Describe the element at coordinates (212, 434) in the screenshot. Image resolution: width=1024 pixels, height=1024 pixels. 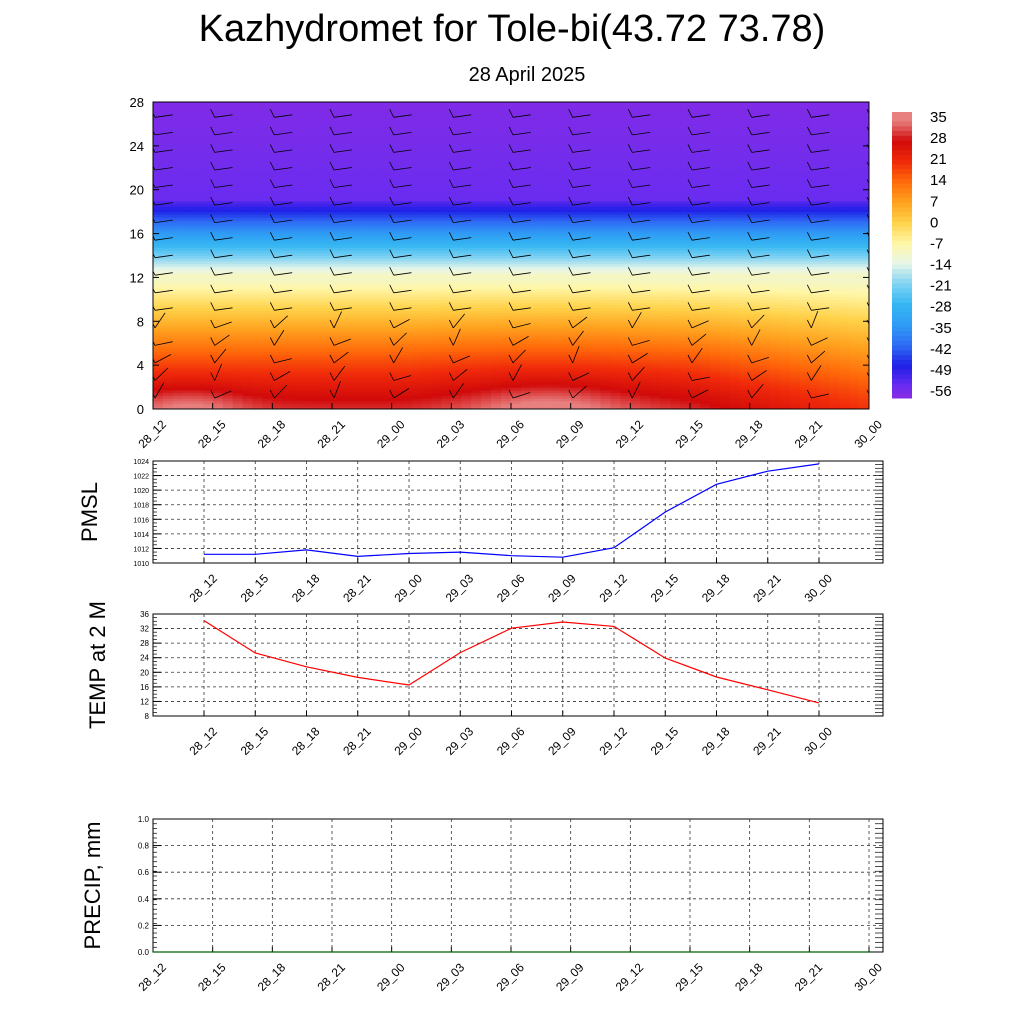
I see `heatmap-x-tick: 28_15` at that location.